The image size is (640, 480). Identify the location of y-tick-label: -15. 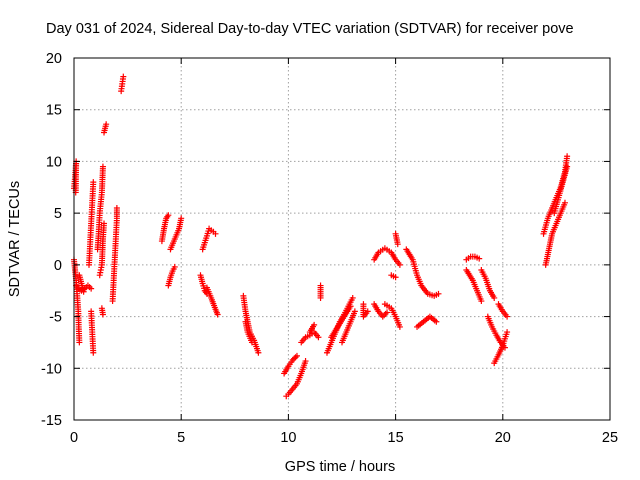
(51, 421).